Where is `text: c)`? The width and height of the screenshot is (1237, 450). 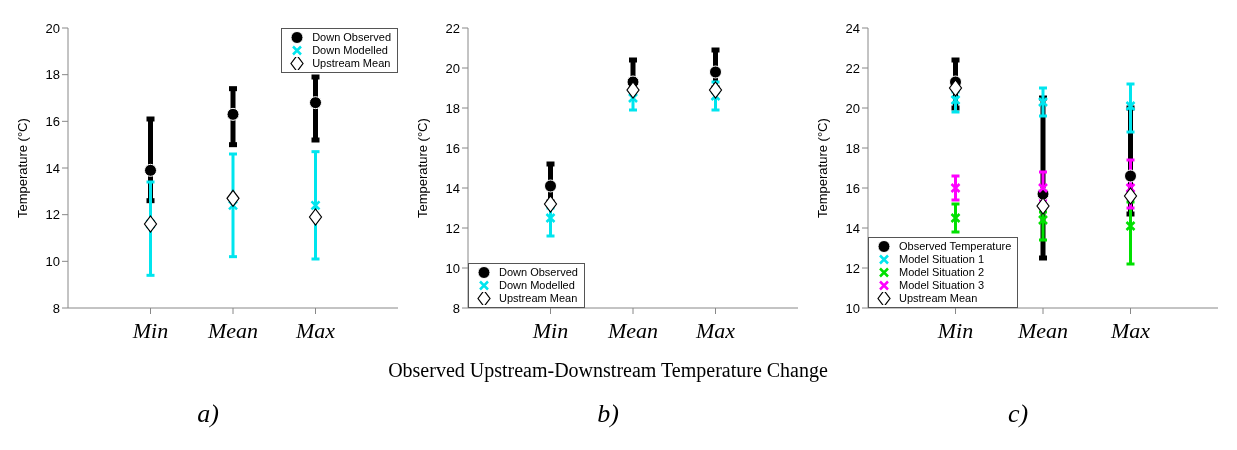 text: c) is located at coordinates (1018, 414).